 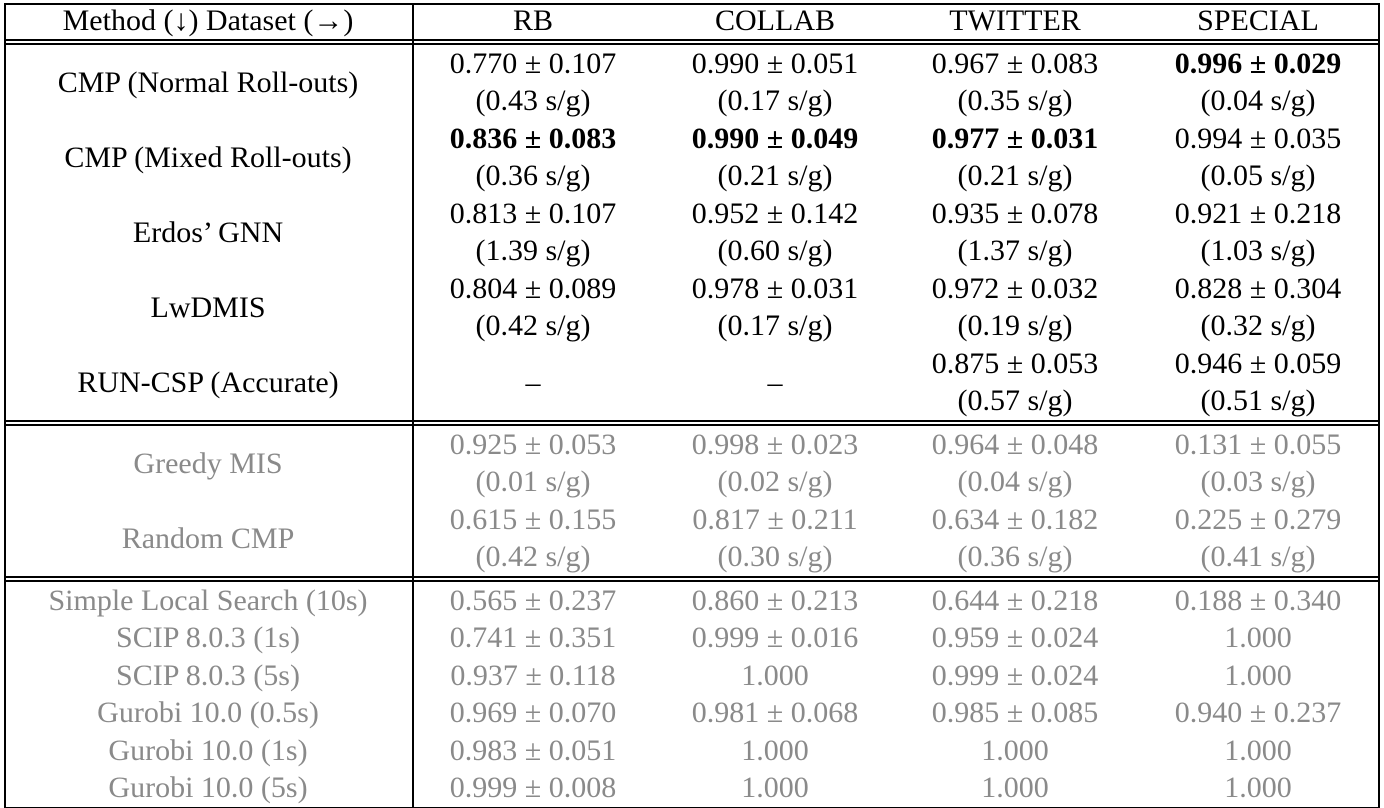 What do you see at coordinates (533, 519) in the screenshot?
I see `score: 0.615 ± 0.155` at bounding box center [533, 519].